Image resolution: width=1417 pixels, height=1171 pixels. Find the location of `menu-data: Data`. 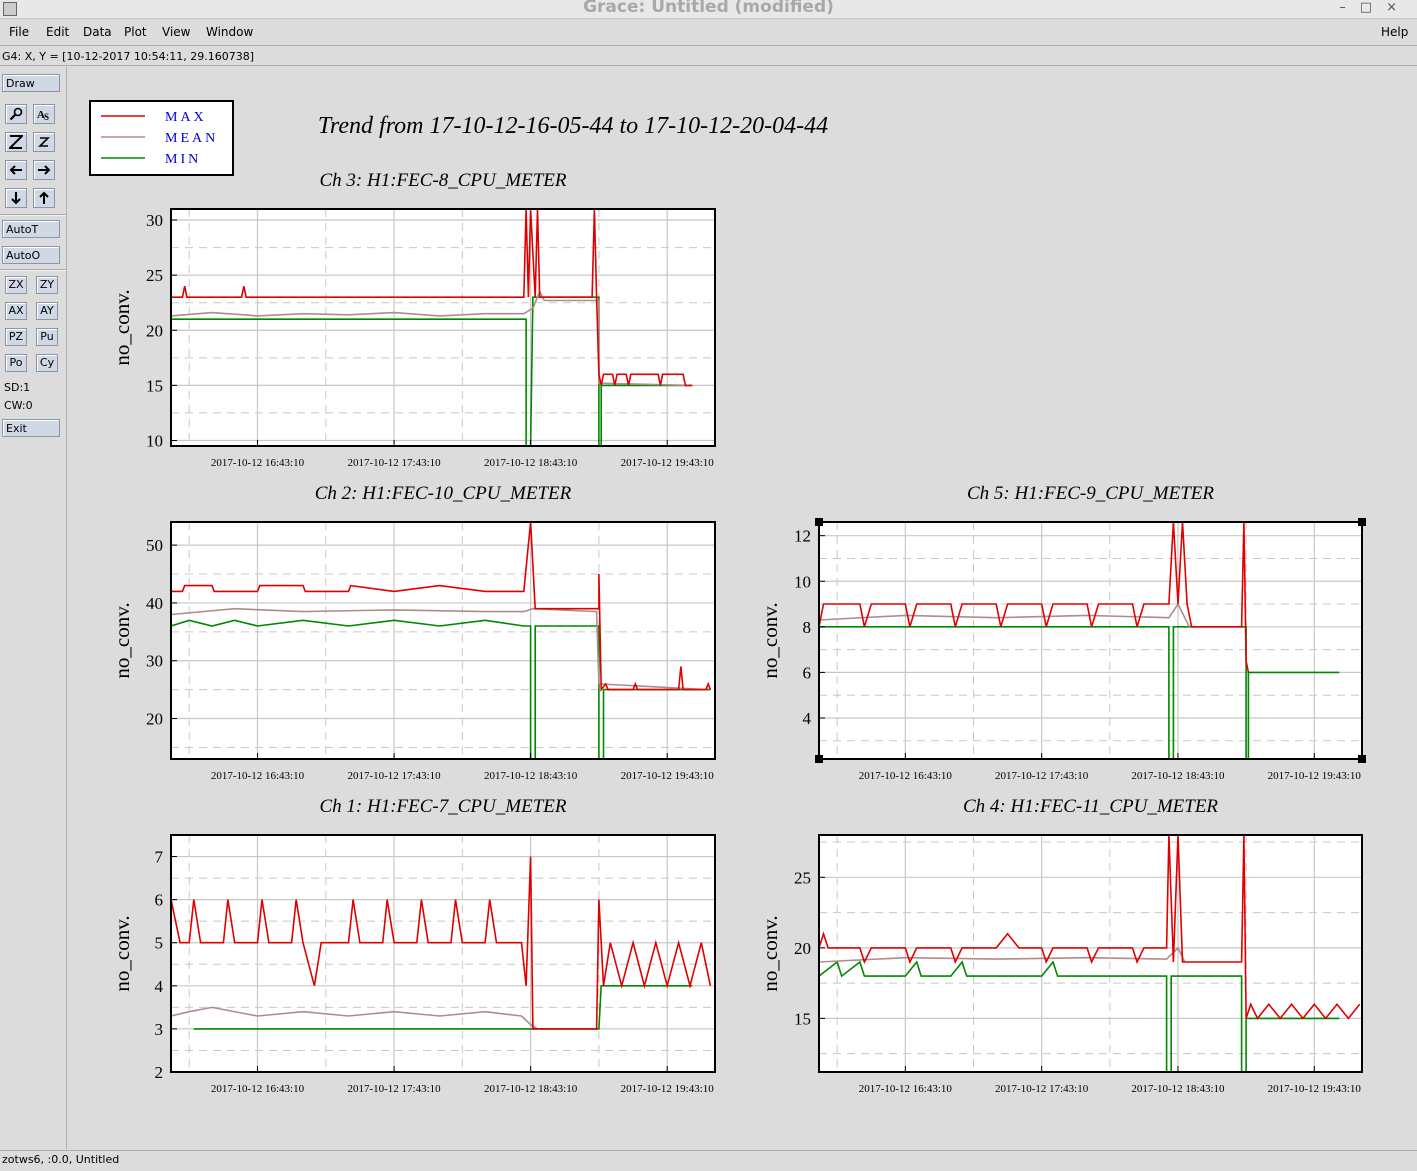

menu-data: Data is located at coordinates (97, 32).